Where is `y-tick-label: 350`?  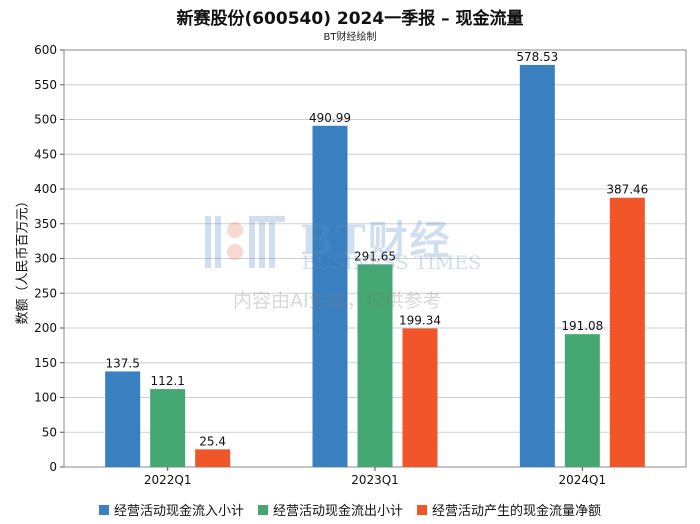 y-tick-label: 350 is located at coordinates (45, 224).